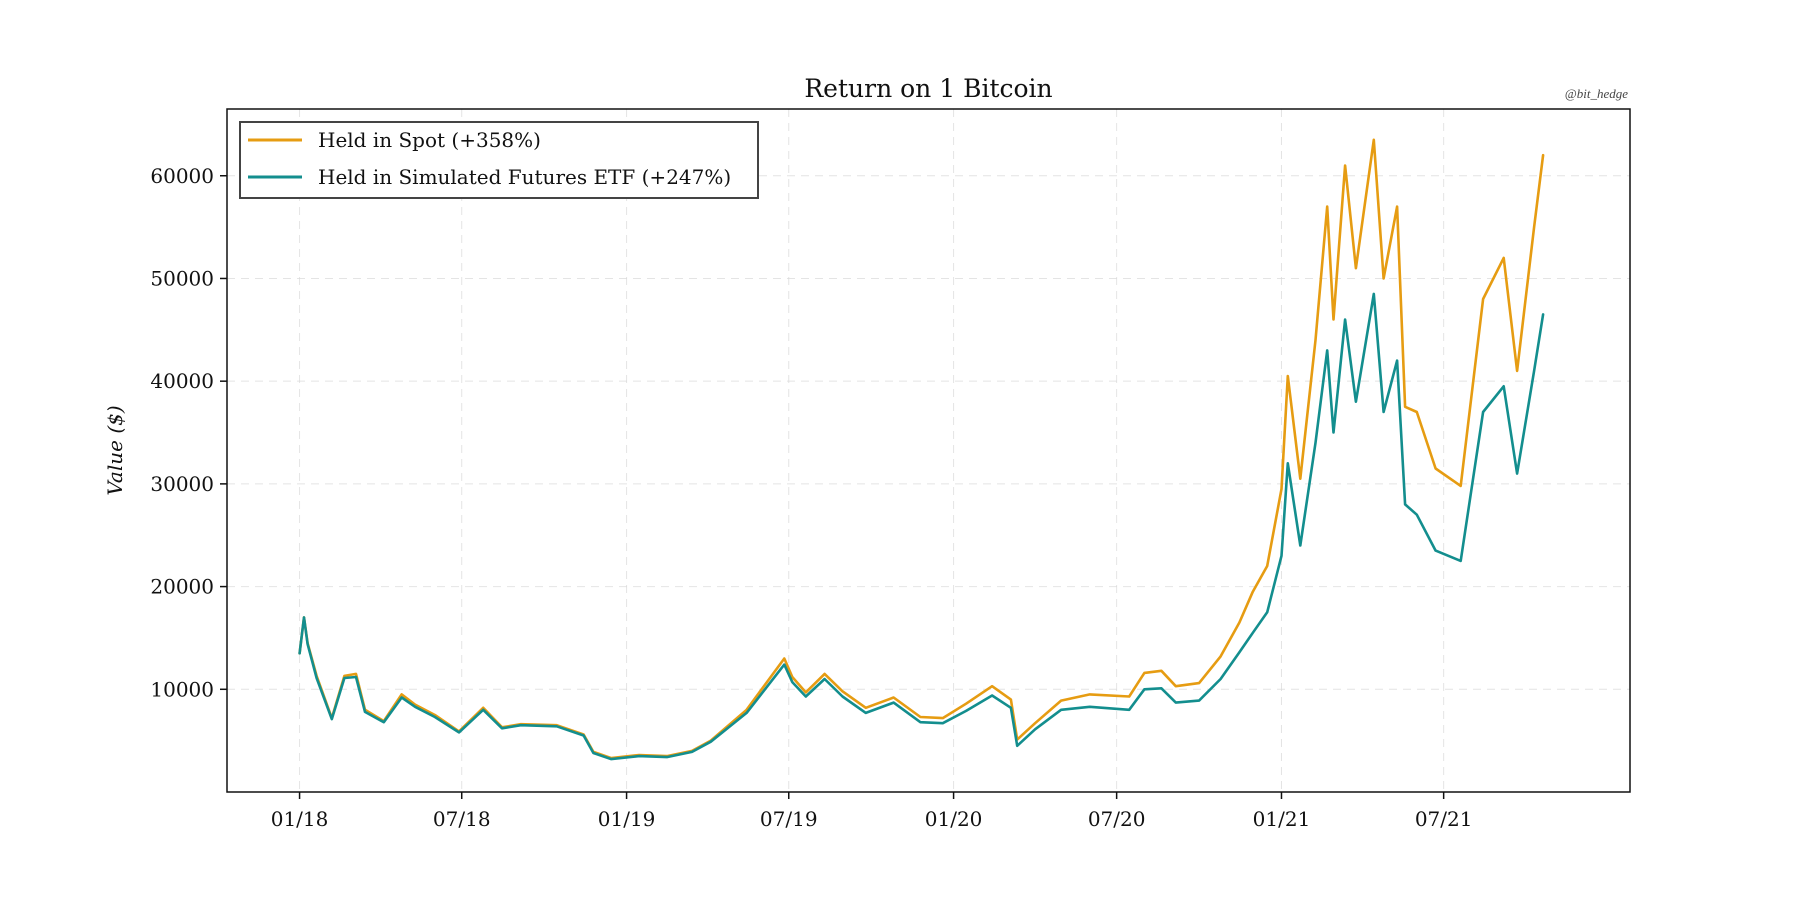  I want to click on x-tick-label: 01/21, so click(1282, 819).